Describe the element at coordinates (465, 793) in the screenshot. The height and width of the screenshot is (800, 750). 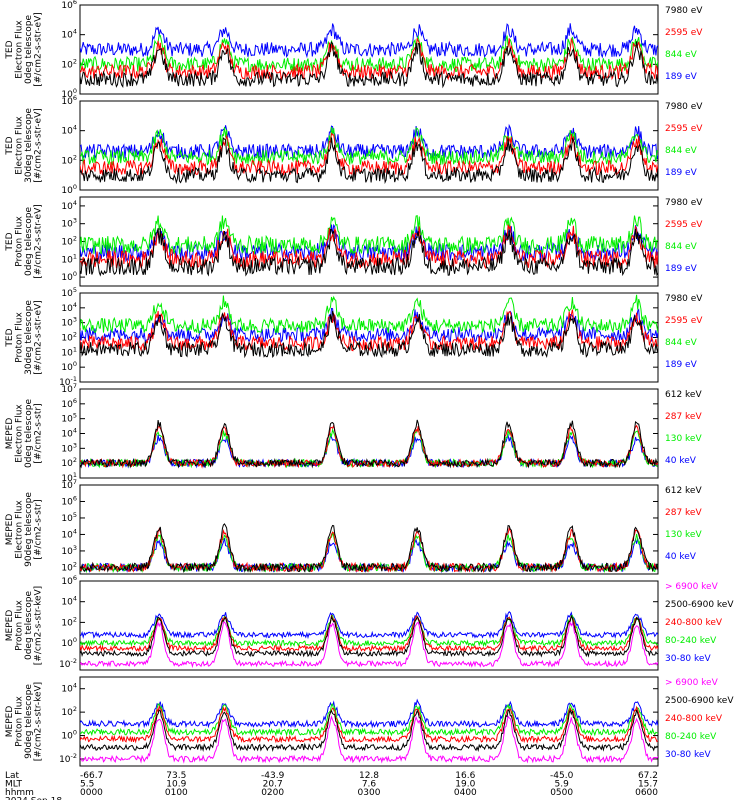
I see `x-tick-label: 0400` at that location.